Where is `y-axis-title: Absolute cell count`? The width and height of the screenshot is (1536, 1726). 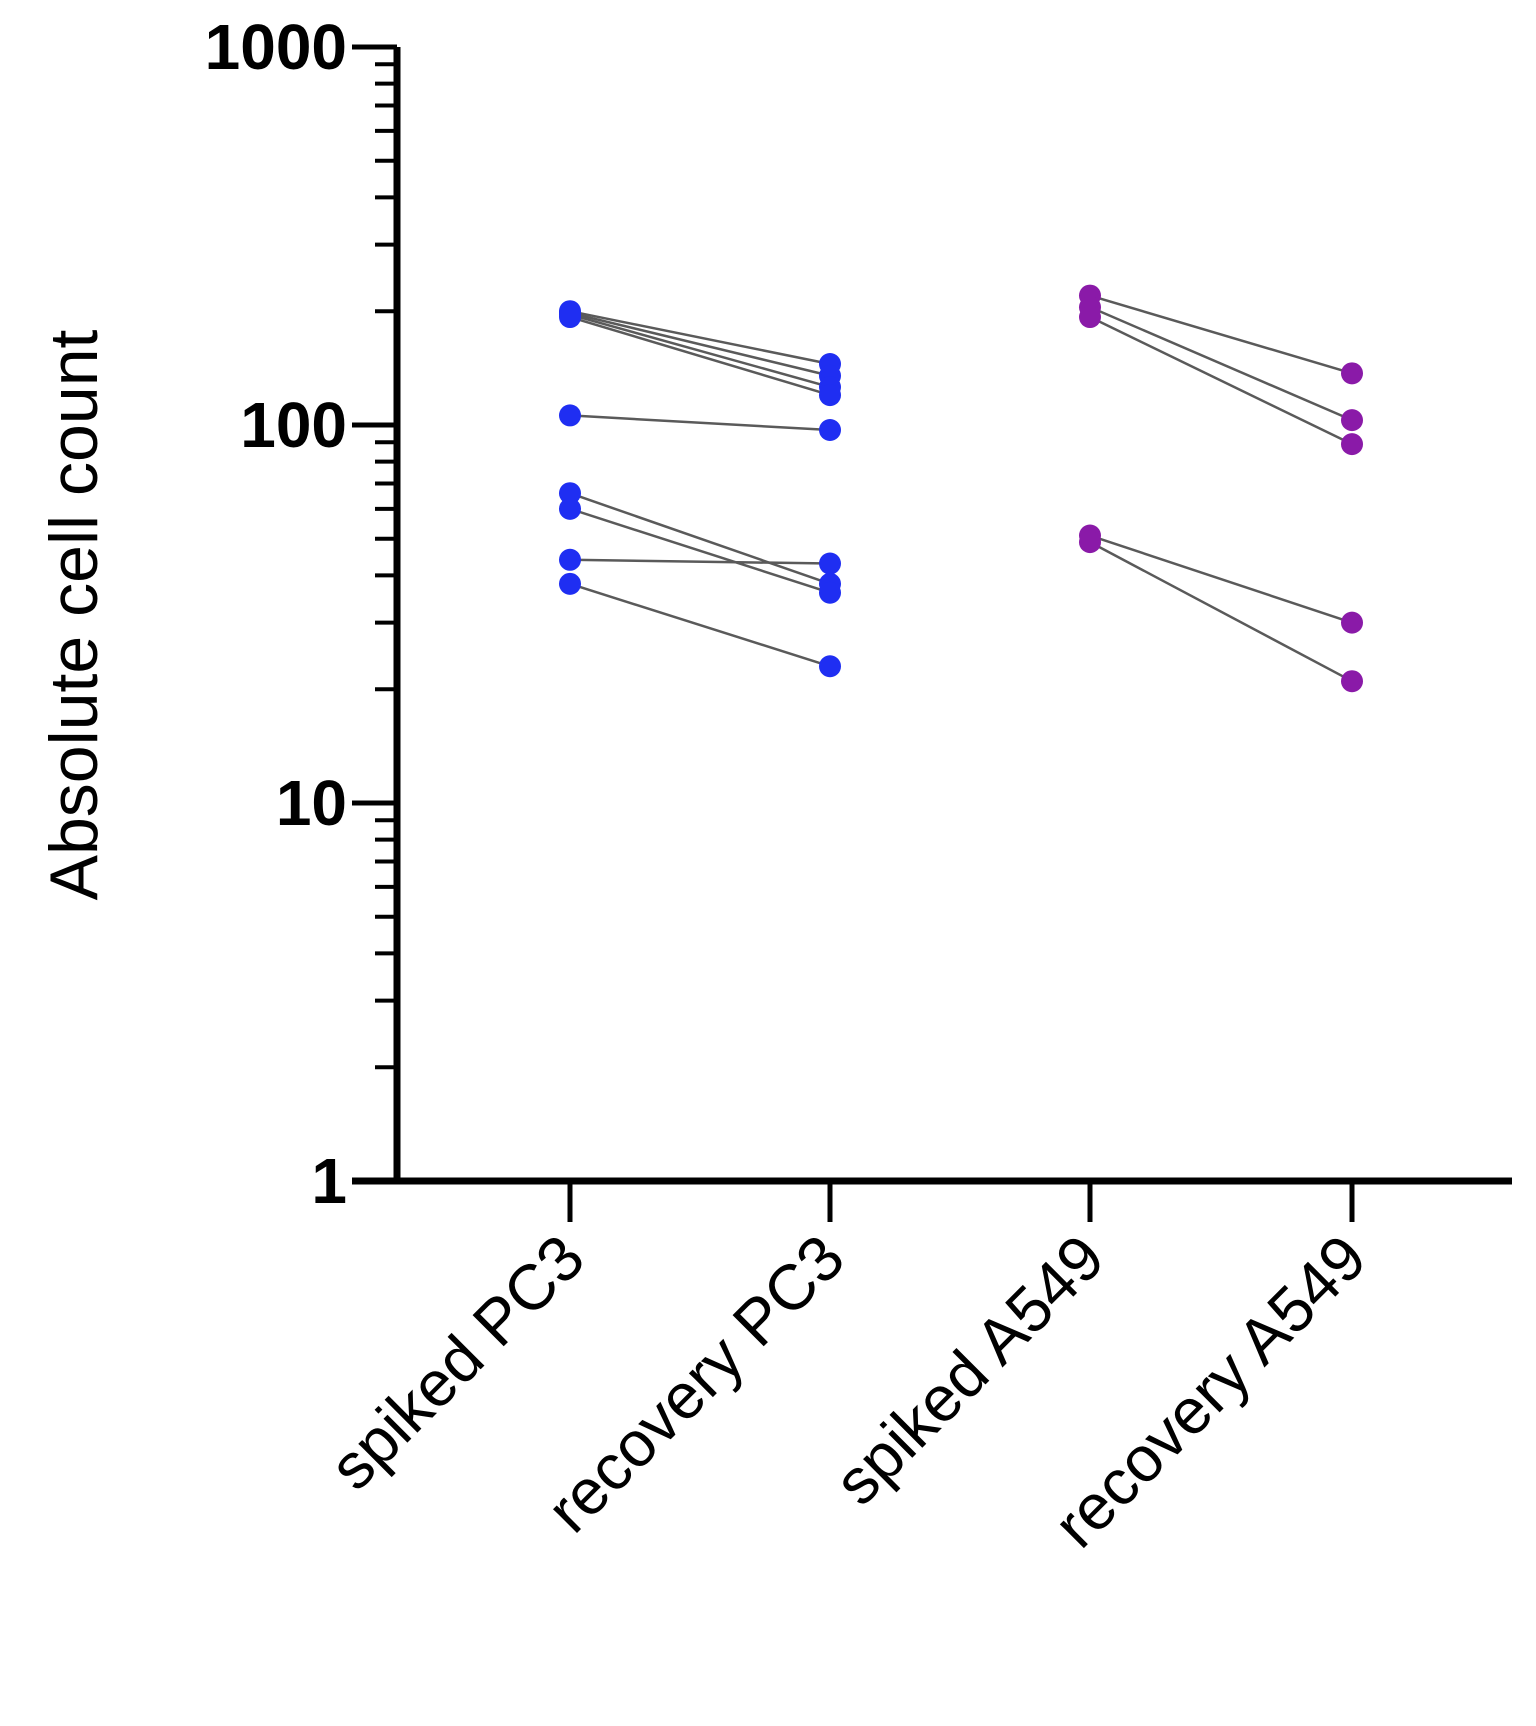
y-axis-title: Absolute cell count is located at coordinates (74, 614).